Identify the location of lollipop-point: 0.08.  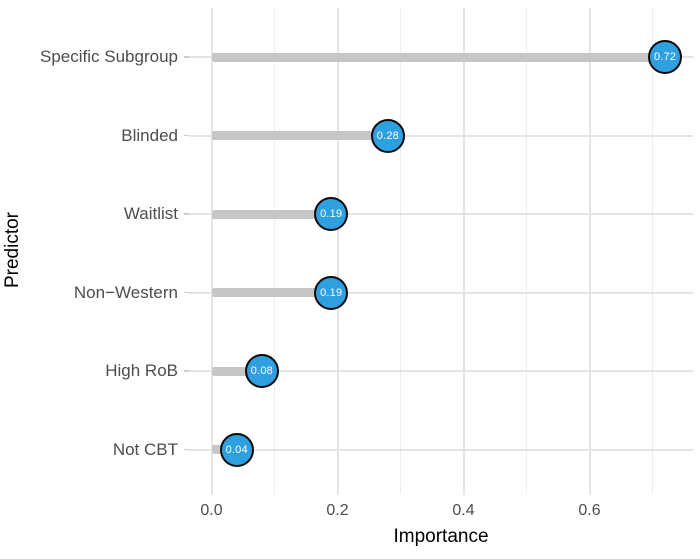
(261, 371).